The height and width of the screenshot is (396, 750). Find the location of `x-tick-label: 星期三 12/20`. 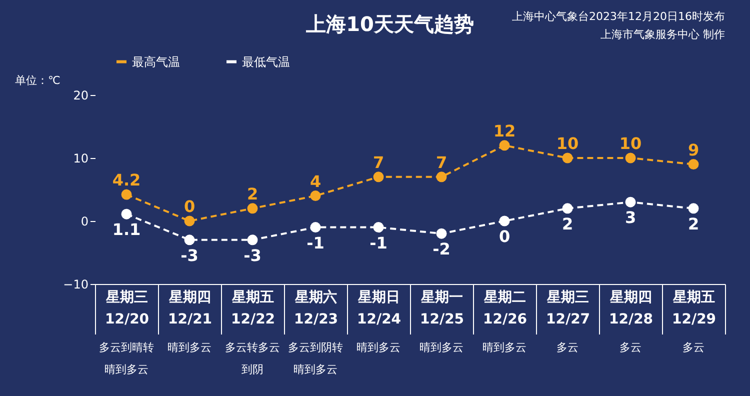

x-tick-label: 星期三 12/20 is located at coordinates (127, 309).